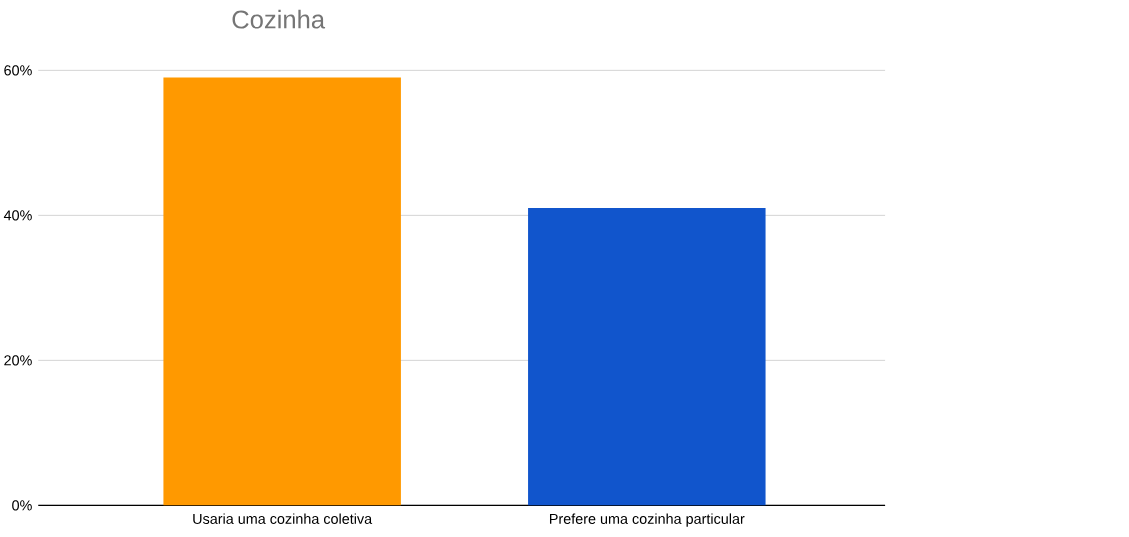  I want to click on y-tick-label: 20%, so click(18, 360).